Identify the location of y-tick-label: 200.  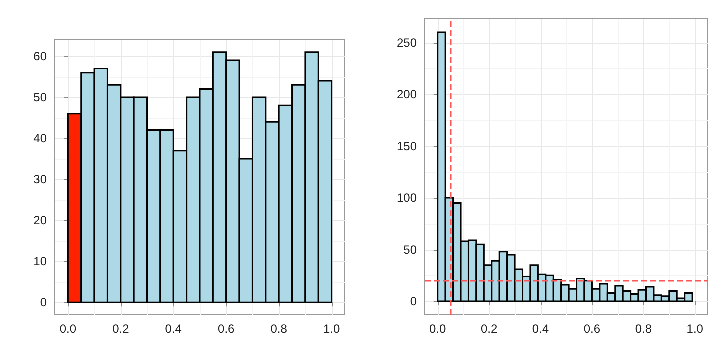
(407, 95).